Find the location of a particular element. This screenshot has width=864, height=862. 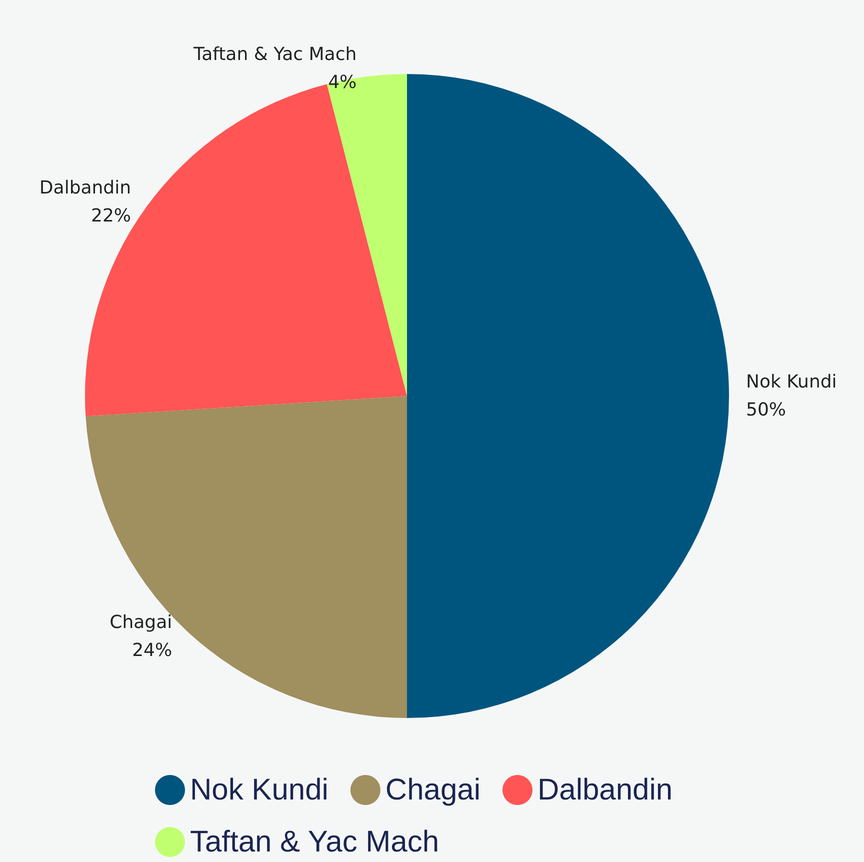

legend-label: Taftan & Yac Mach is located at coordinates (315, 842).